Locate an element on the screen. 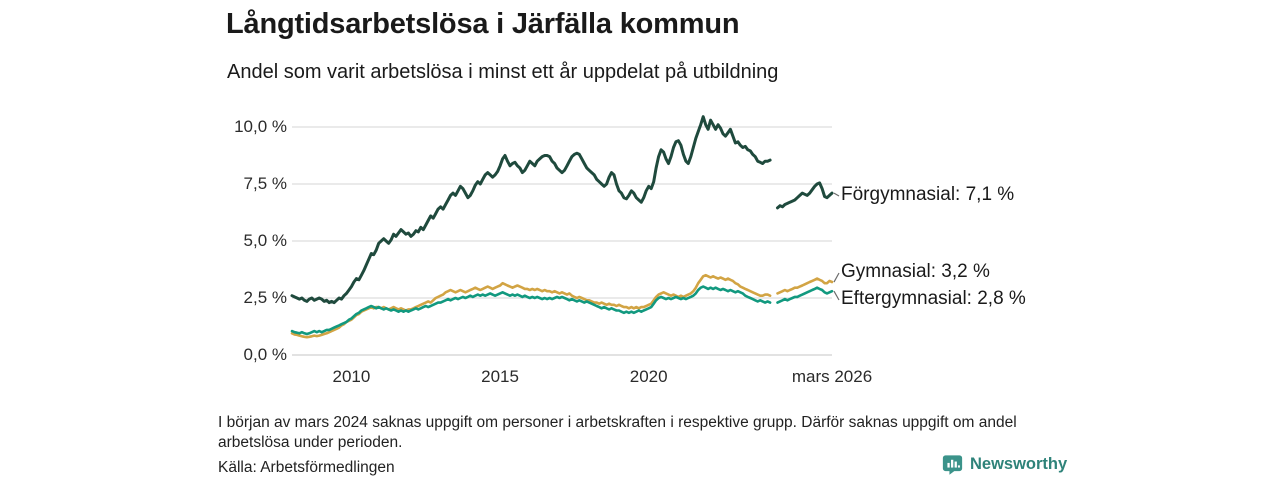  x-tick-label: mars 2026 is located at coordinates (832, 376).